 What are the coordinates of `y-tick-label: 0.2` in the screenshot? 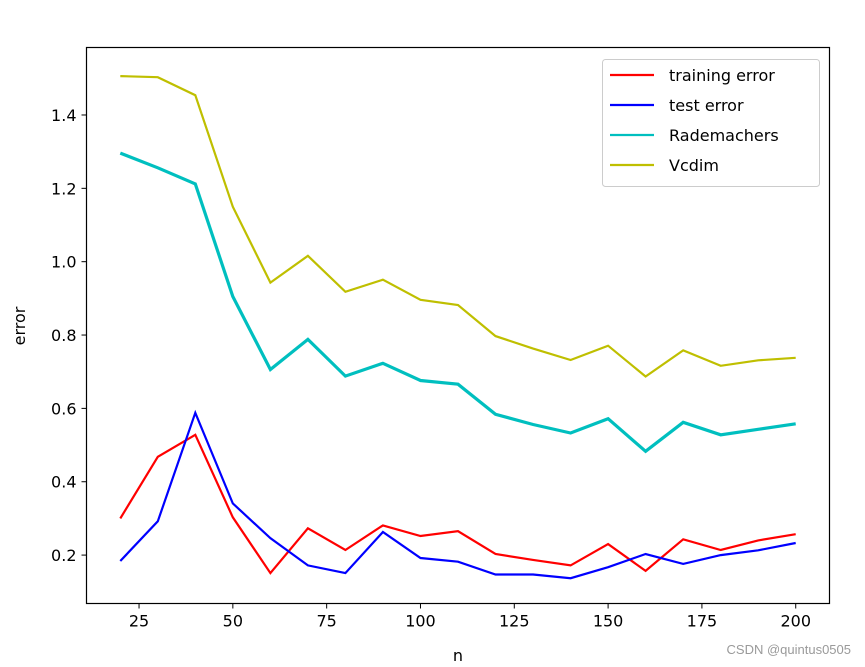 It's located at (63, 555).